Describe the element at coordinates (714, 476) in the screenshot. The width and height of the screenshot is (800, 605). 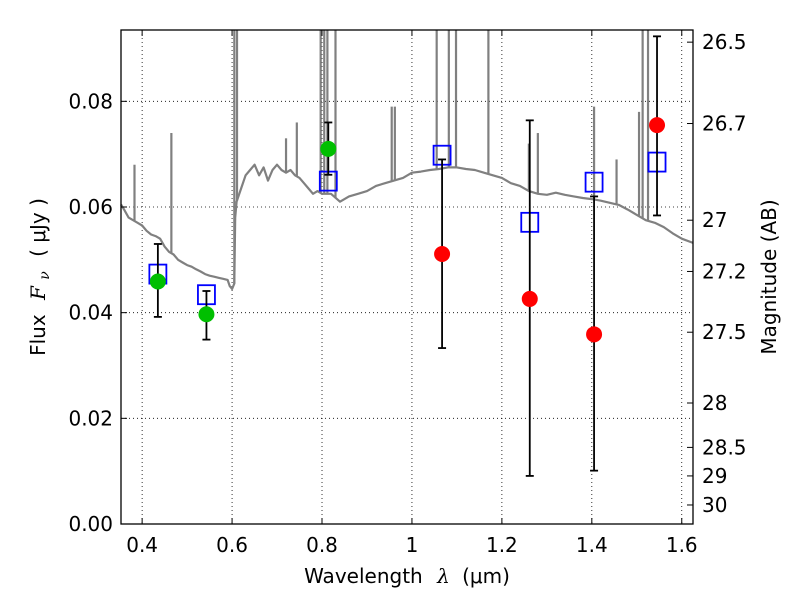
I see `y2-tick-label: 29` at that location.